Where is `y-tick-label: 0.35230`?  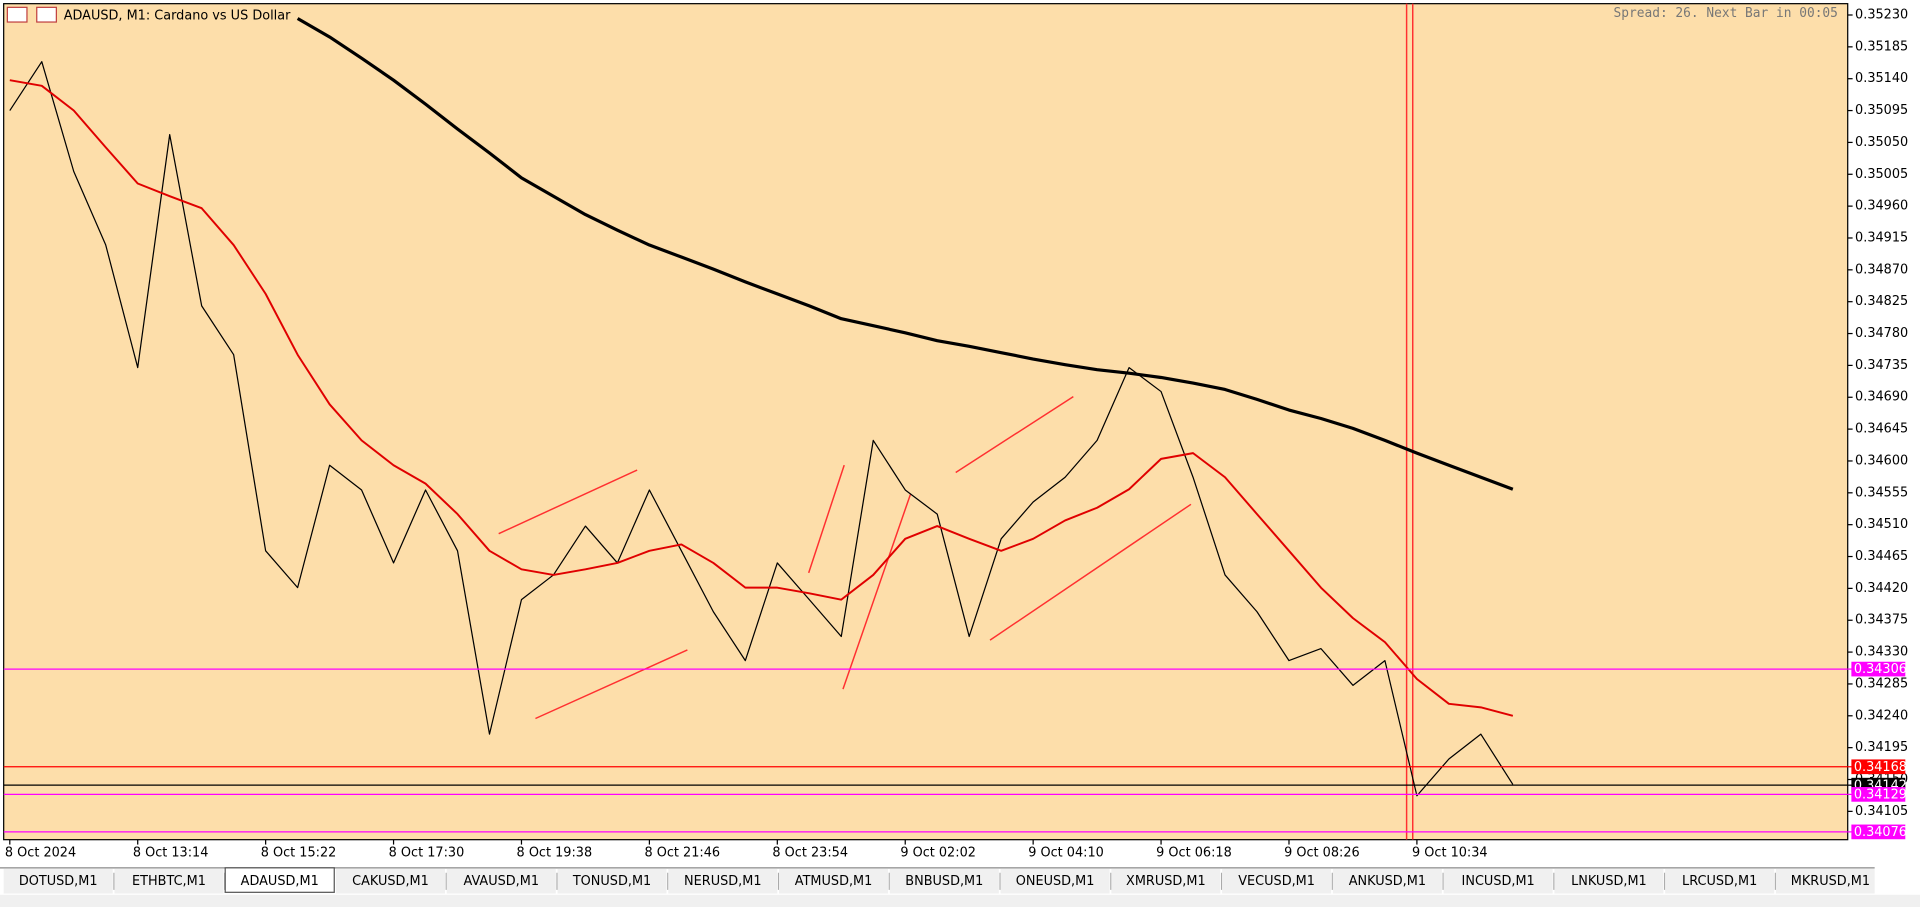 y-tick-label: 0.35230 is located at coordinates (1881, 15).